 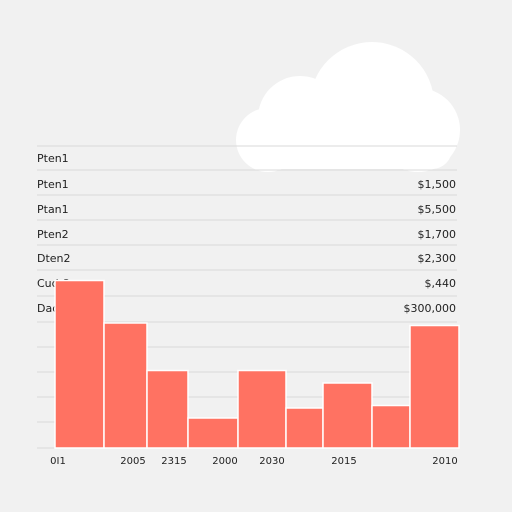 I want to click on x-tick-label: 2030, so click(x=271, y=461).